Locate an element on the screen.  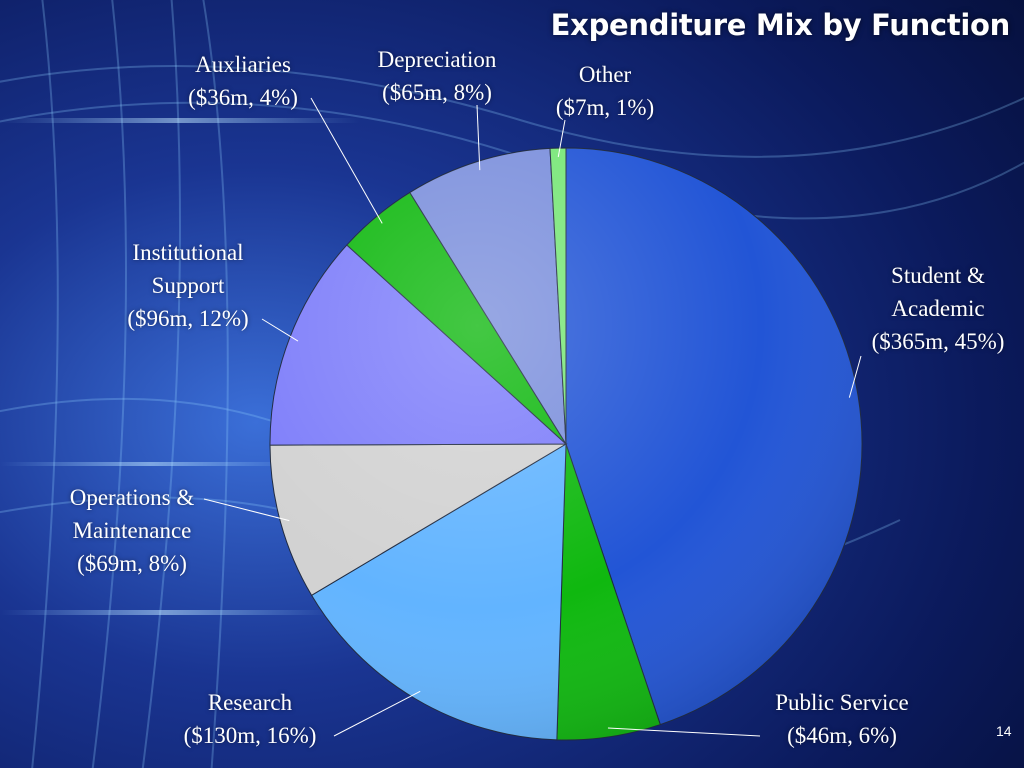
label-institutional-support: Institutional Support ($96m, 12%) is located at coordinates (188, 285).